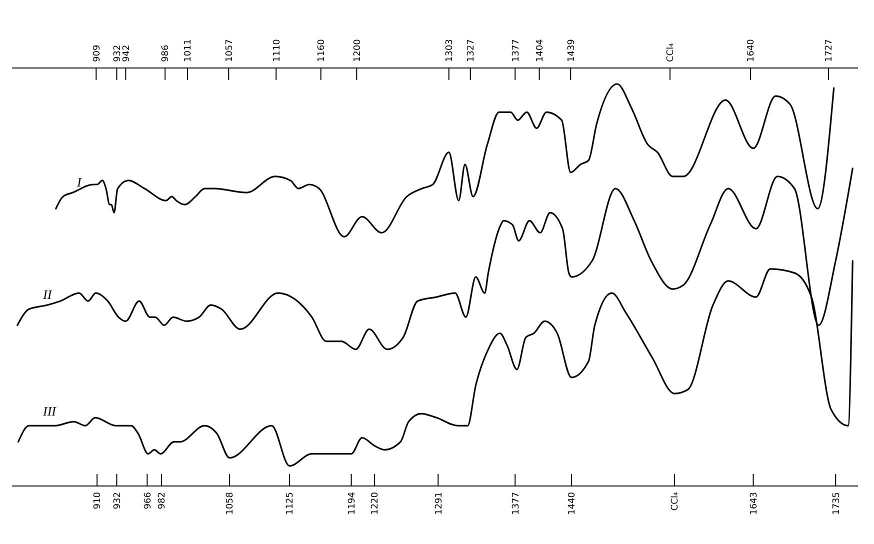  I want to click on x-tick-label: 1291, so click(439, 503).